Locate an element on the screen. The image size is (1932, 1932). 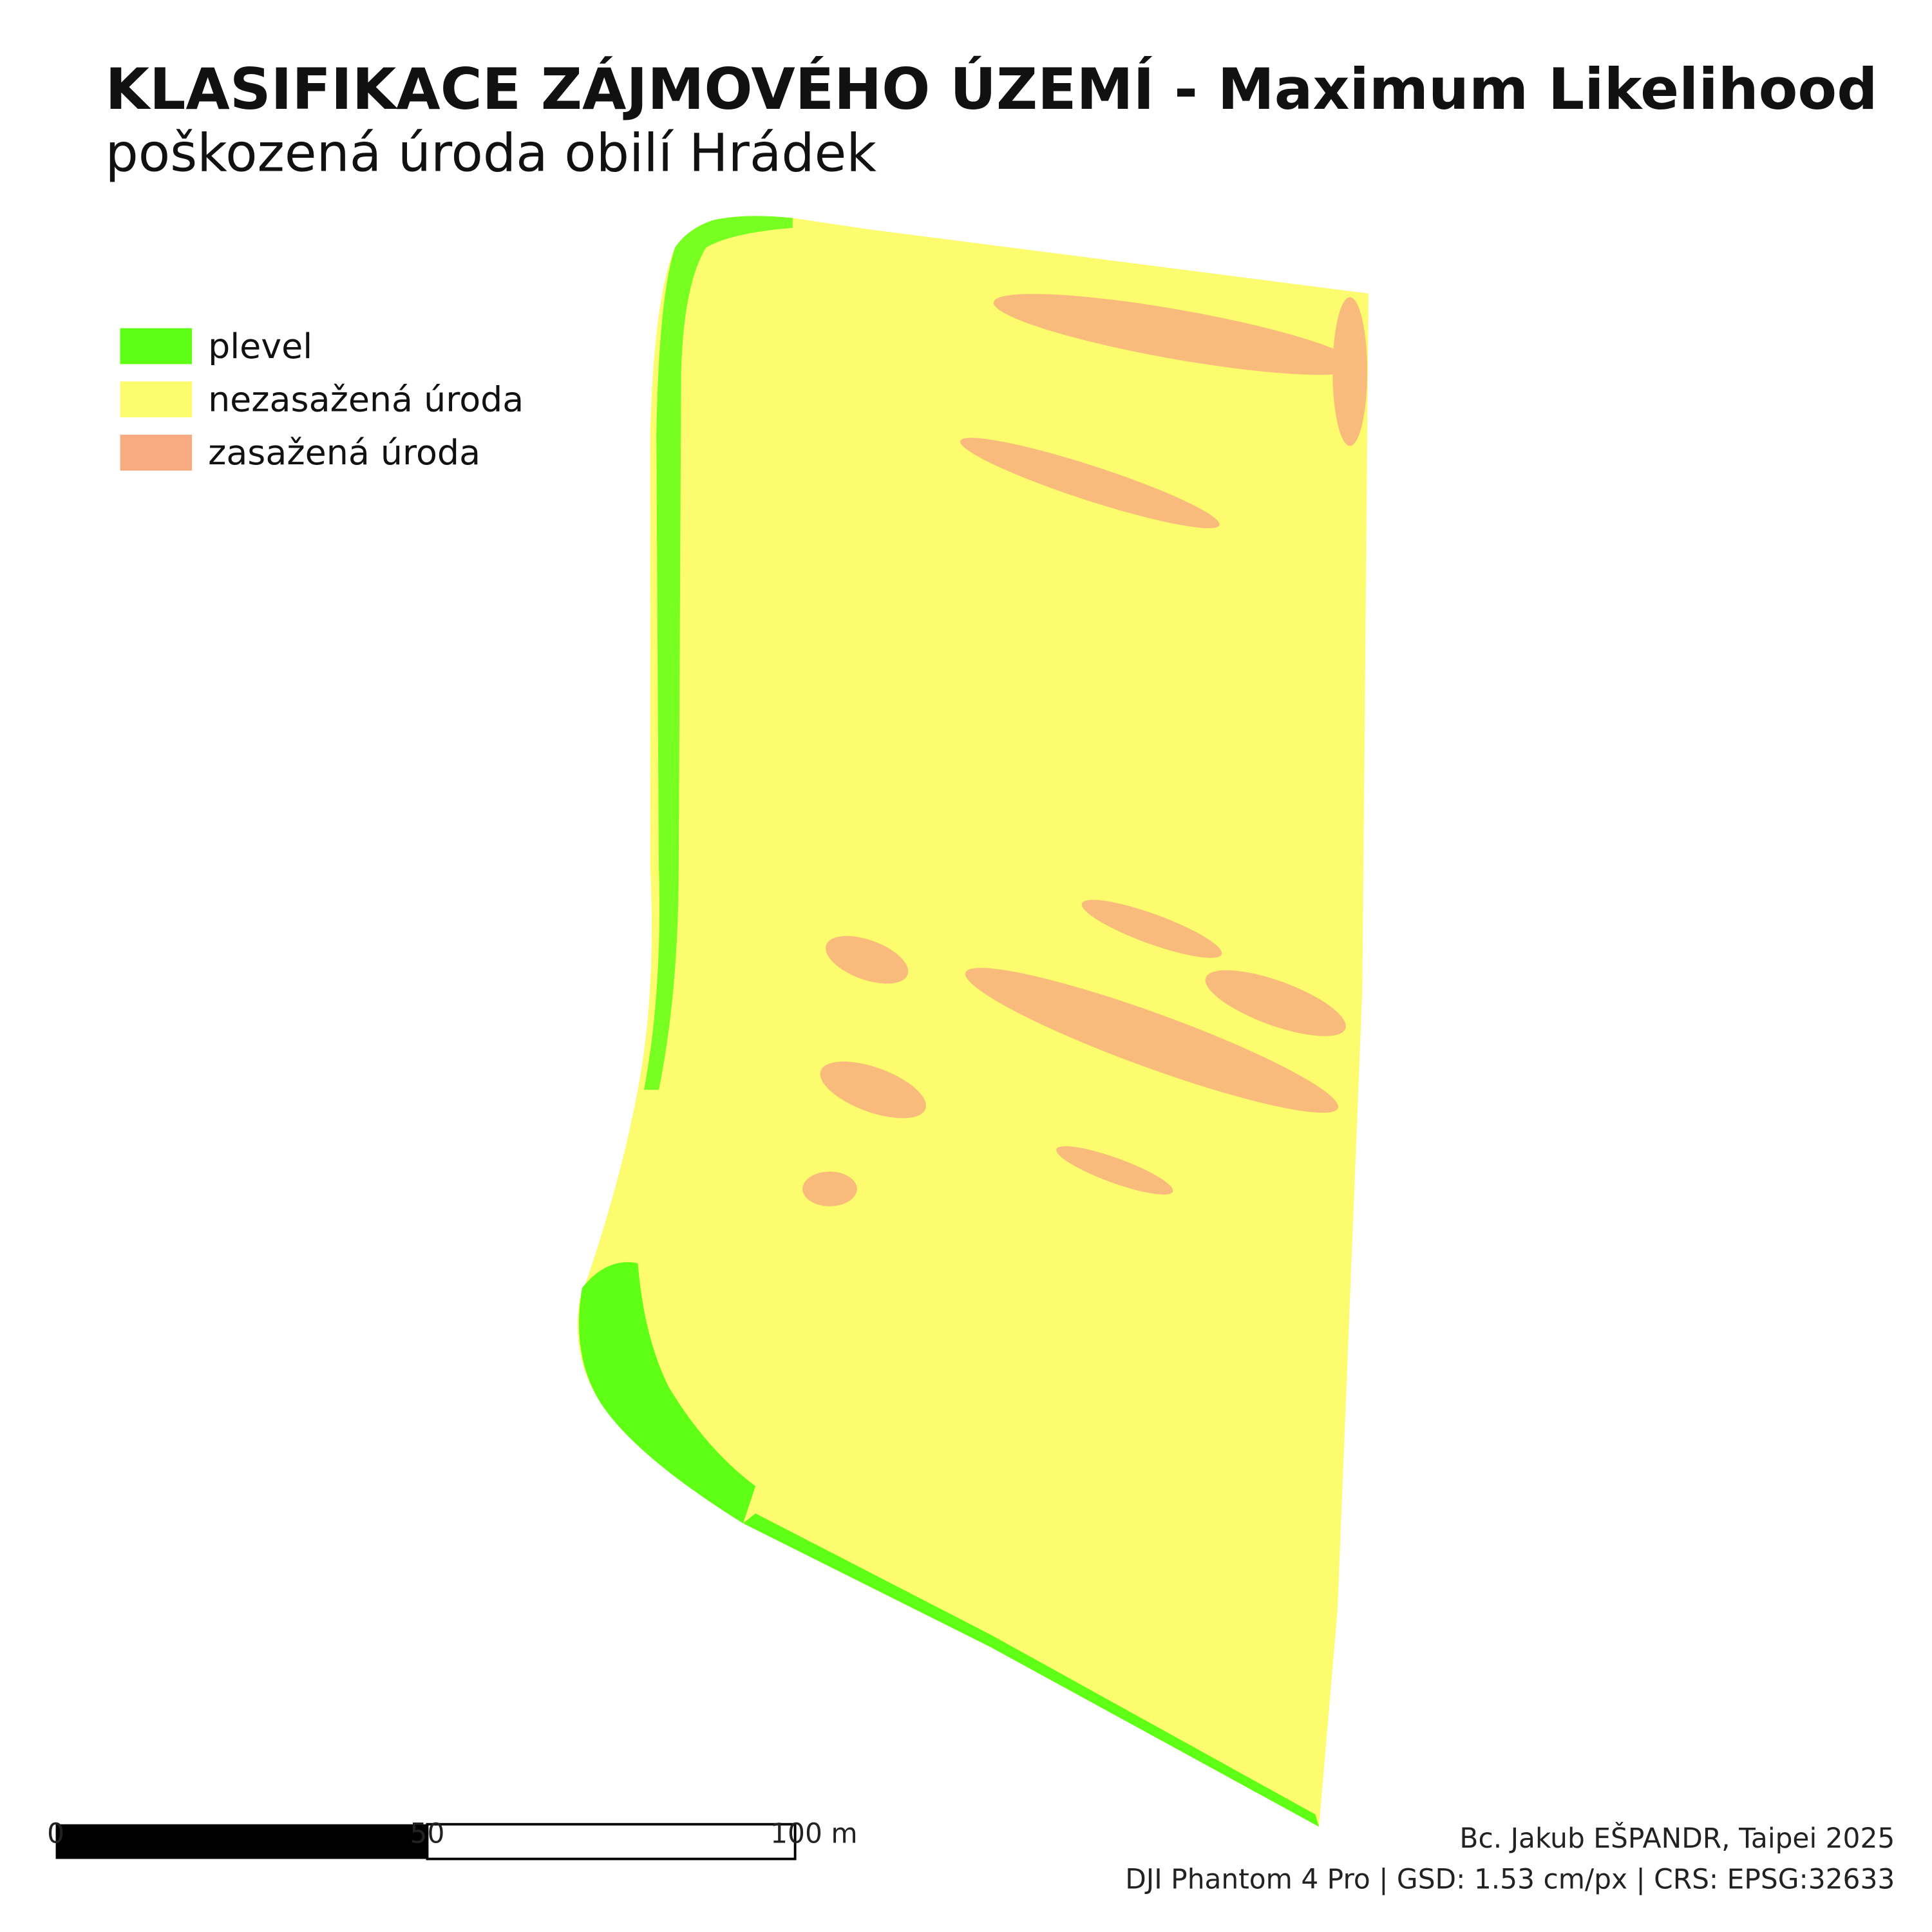
weed-patch is located at coordinates (667, 1393).